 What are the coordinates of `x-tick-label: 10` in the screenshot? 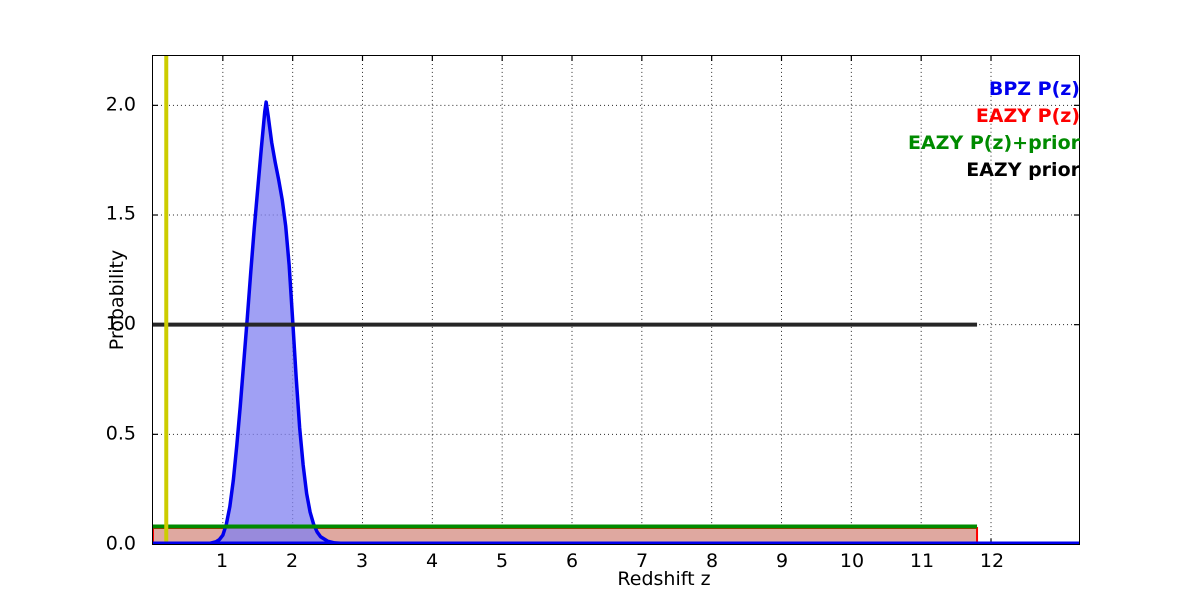 It's located at (852, 561).